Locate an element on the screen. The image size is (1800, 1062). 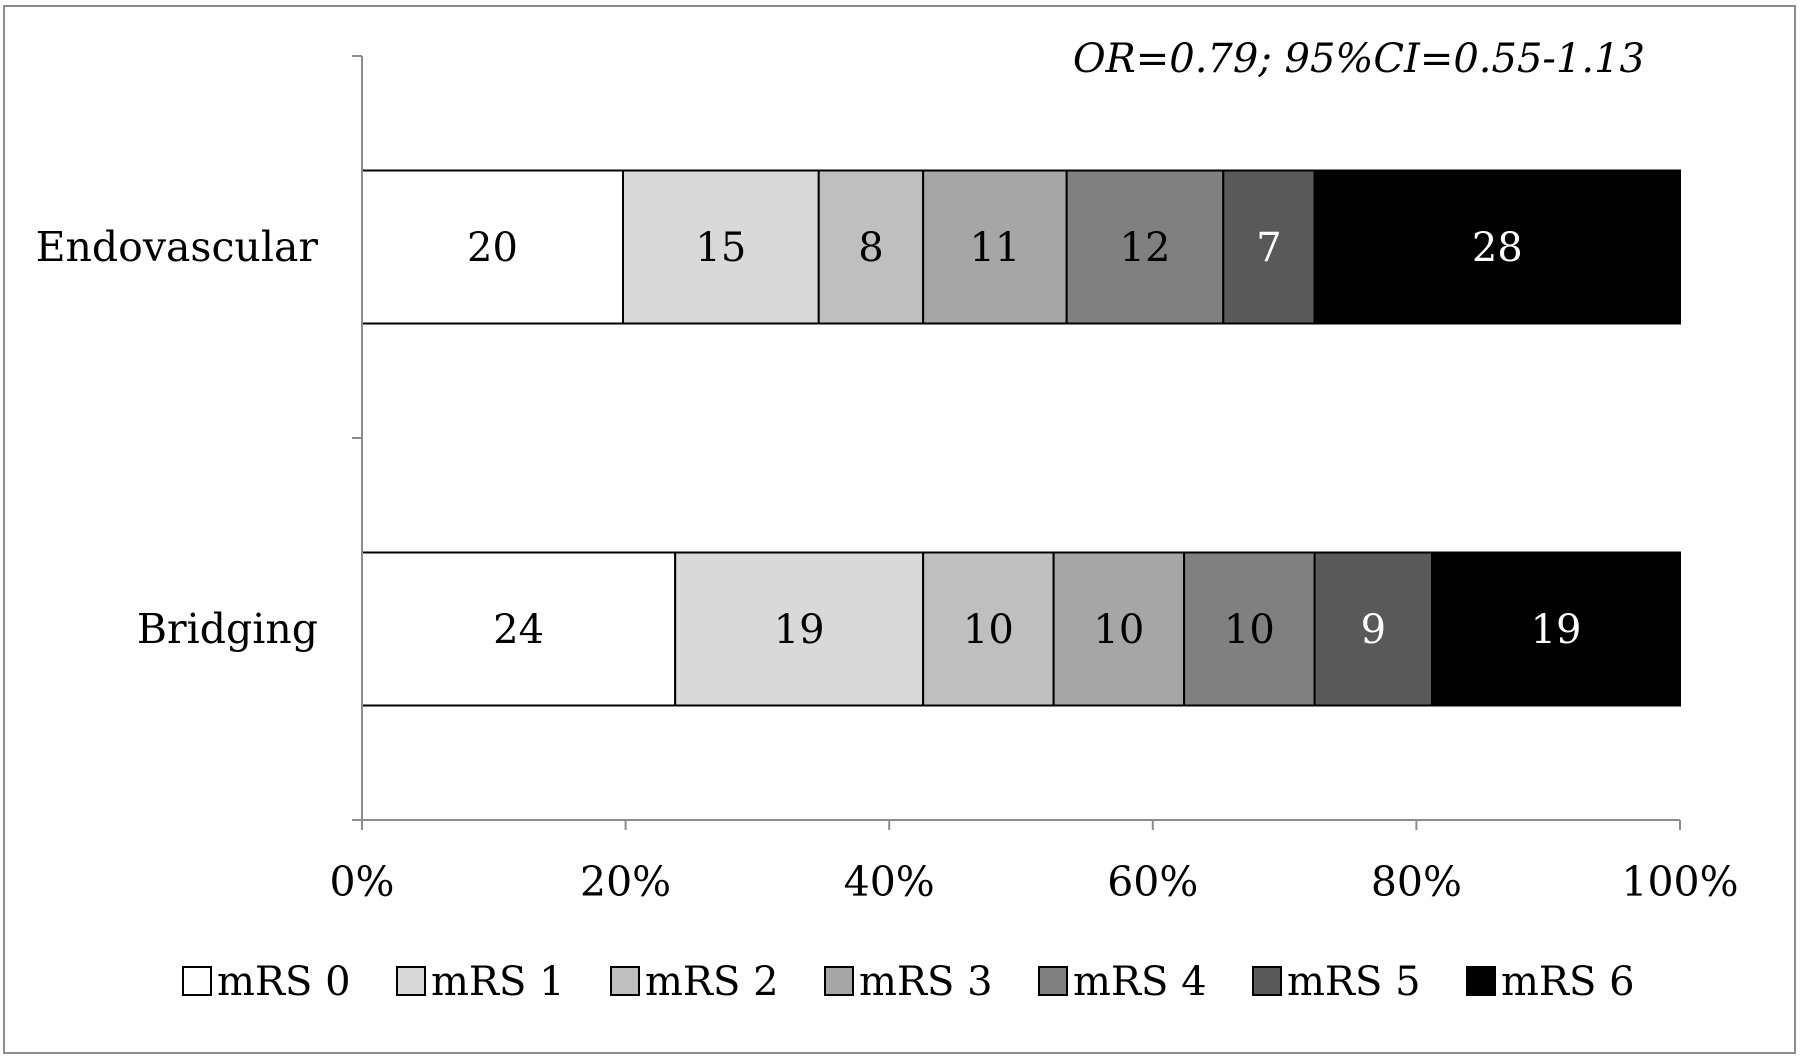
data-label-endovascular-mrs-1: 15 is located at coordinates (720, 248).